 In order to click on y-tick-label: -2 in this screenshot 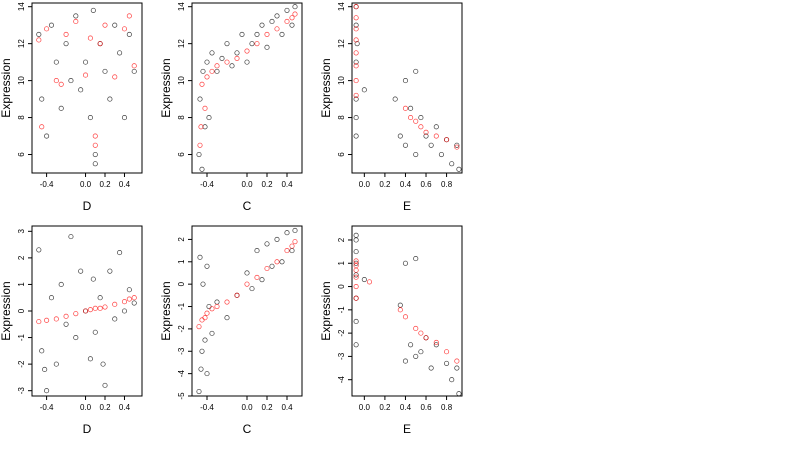, I will do `click(181, 329)`.